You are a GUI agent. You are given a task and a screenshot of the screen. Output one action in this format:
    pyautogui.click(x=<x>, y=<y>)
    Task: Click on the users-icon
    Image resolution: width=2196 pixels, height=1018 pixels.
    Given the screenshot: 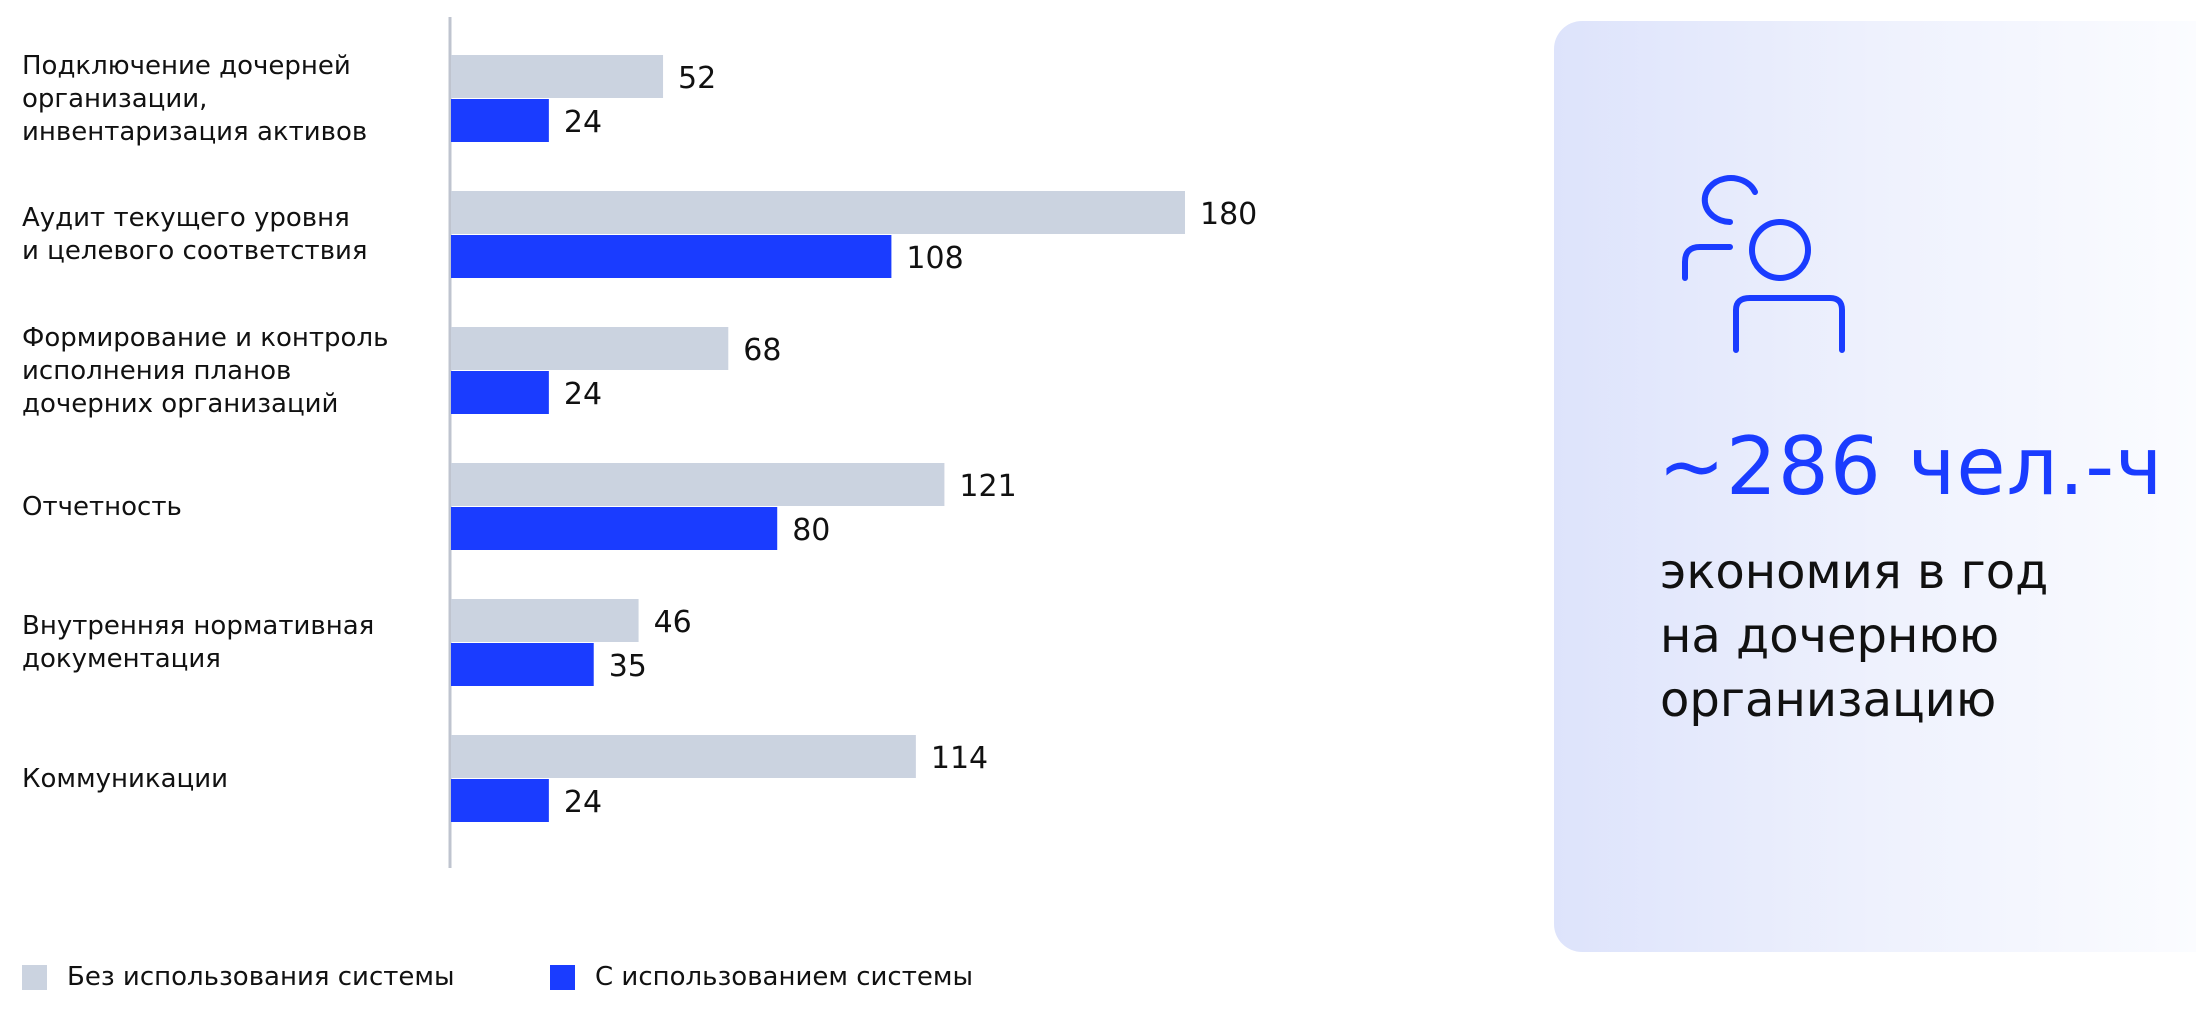 What is the action you would take?
    pyautogui.click(x=1763, y=264)
    